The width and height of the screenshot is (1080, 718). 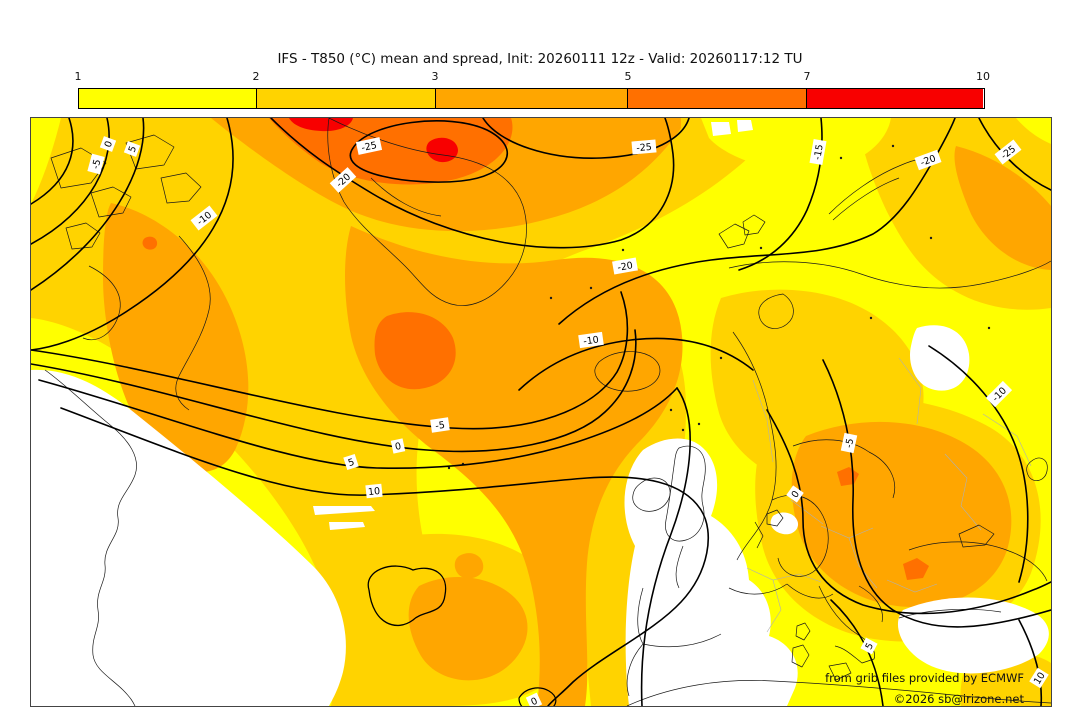 I want to click on colorbar-tick: 3, so click(x=435, y=76).